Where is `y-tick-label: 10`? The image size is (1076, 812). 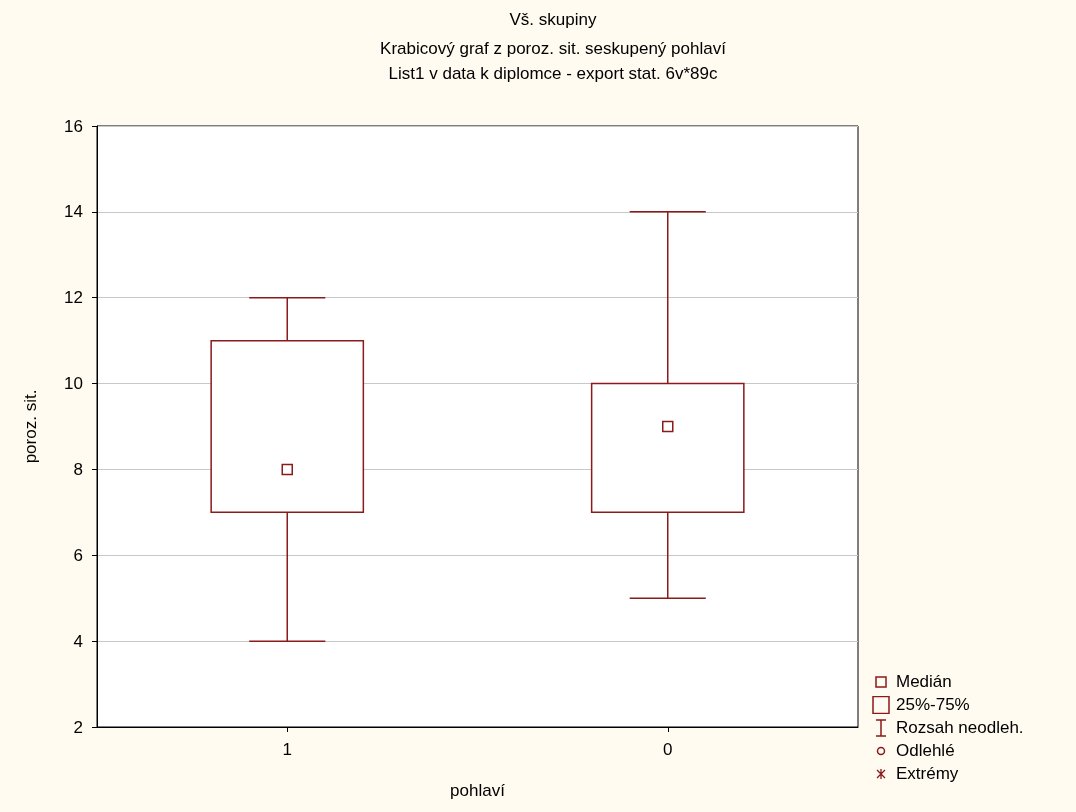 y-tick-label: 10 is located at coordinates (73, 384).